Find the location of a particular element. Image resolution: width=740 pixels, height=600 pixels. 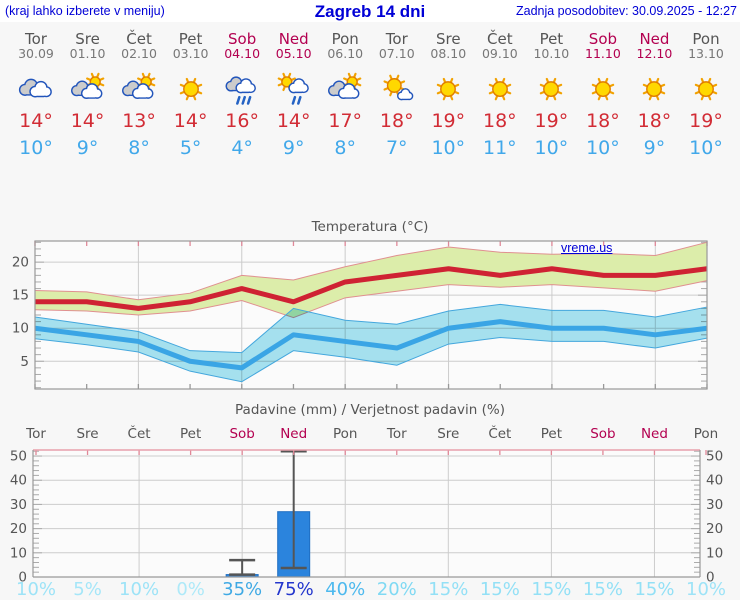

rain-icon is located at coordinates (241, 90).